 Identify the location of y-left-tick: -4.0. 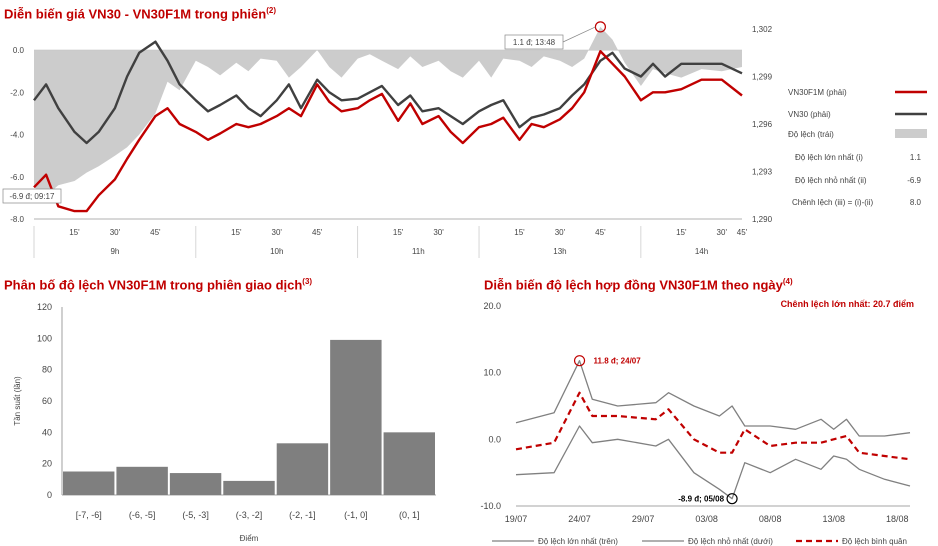
(17, 135).